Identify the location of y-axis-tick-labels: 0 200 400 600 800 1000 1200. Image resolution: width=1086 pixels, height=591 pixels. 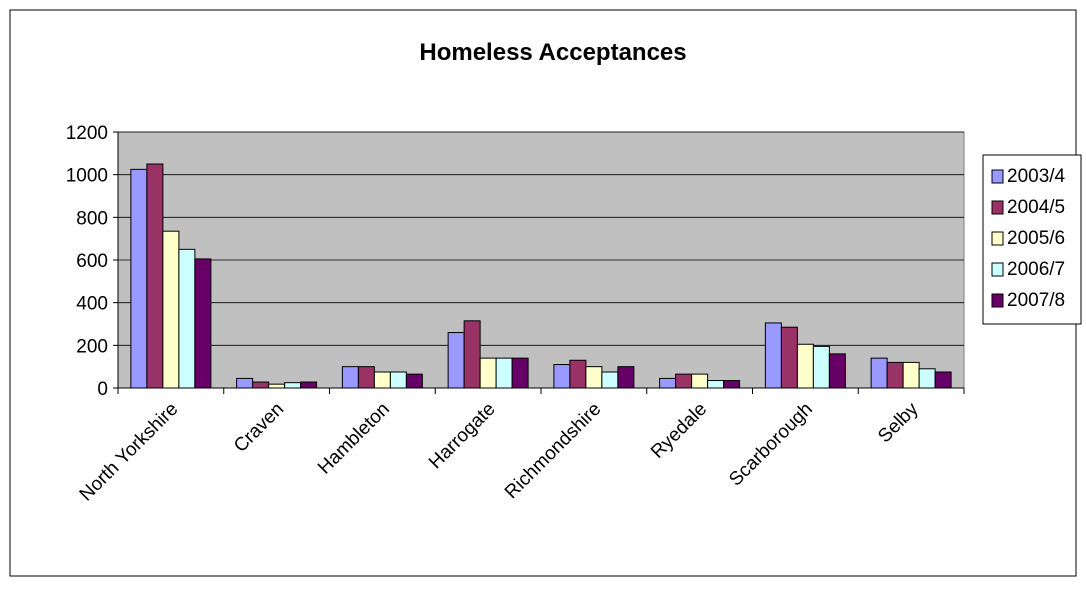
(87, 261).